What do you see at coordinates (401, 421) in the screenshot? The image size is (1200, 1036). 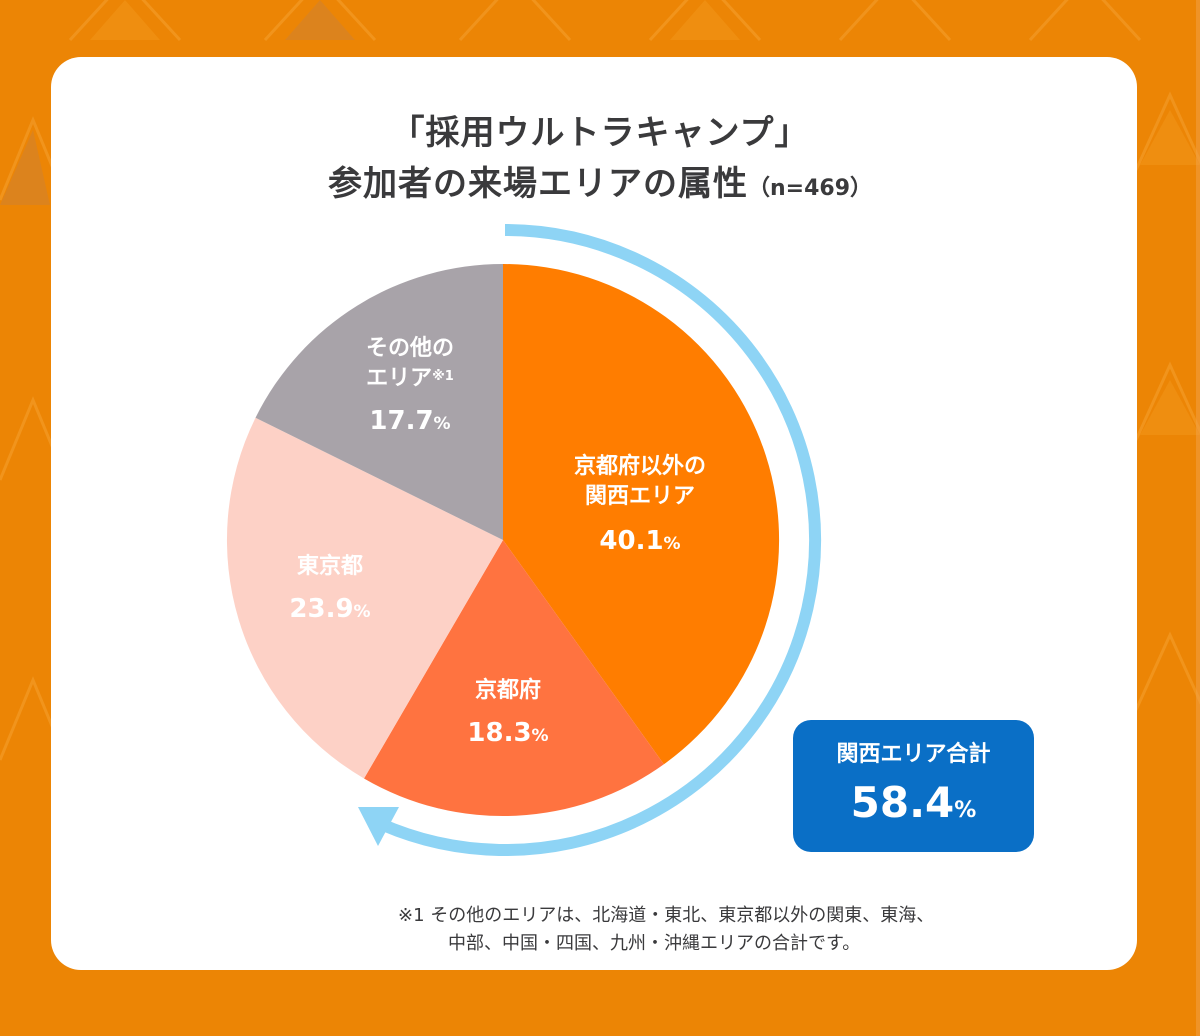 I see `value: 17.7` at bounding box center [401, 421].